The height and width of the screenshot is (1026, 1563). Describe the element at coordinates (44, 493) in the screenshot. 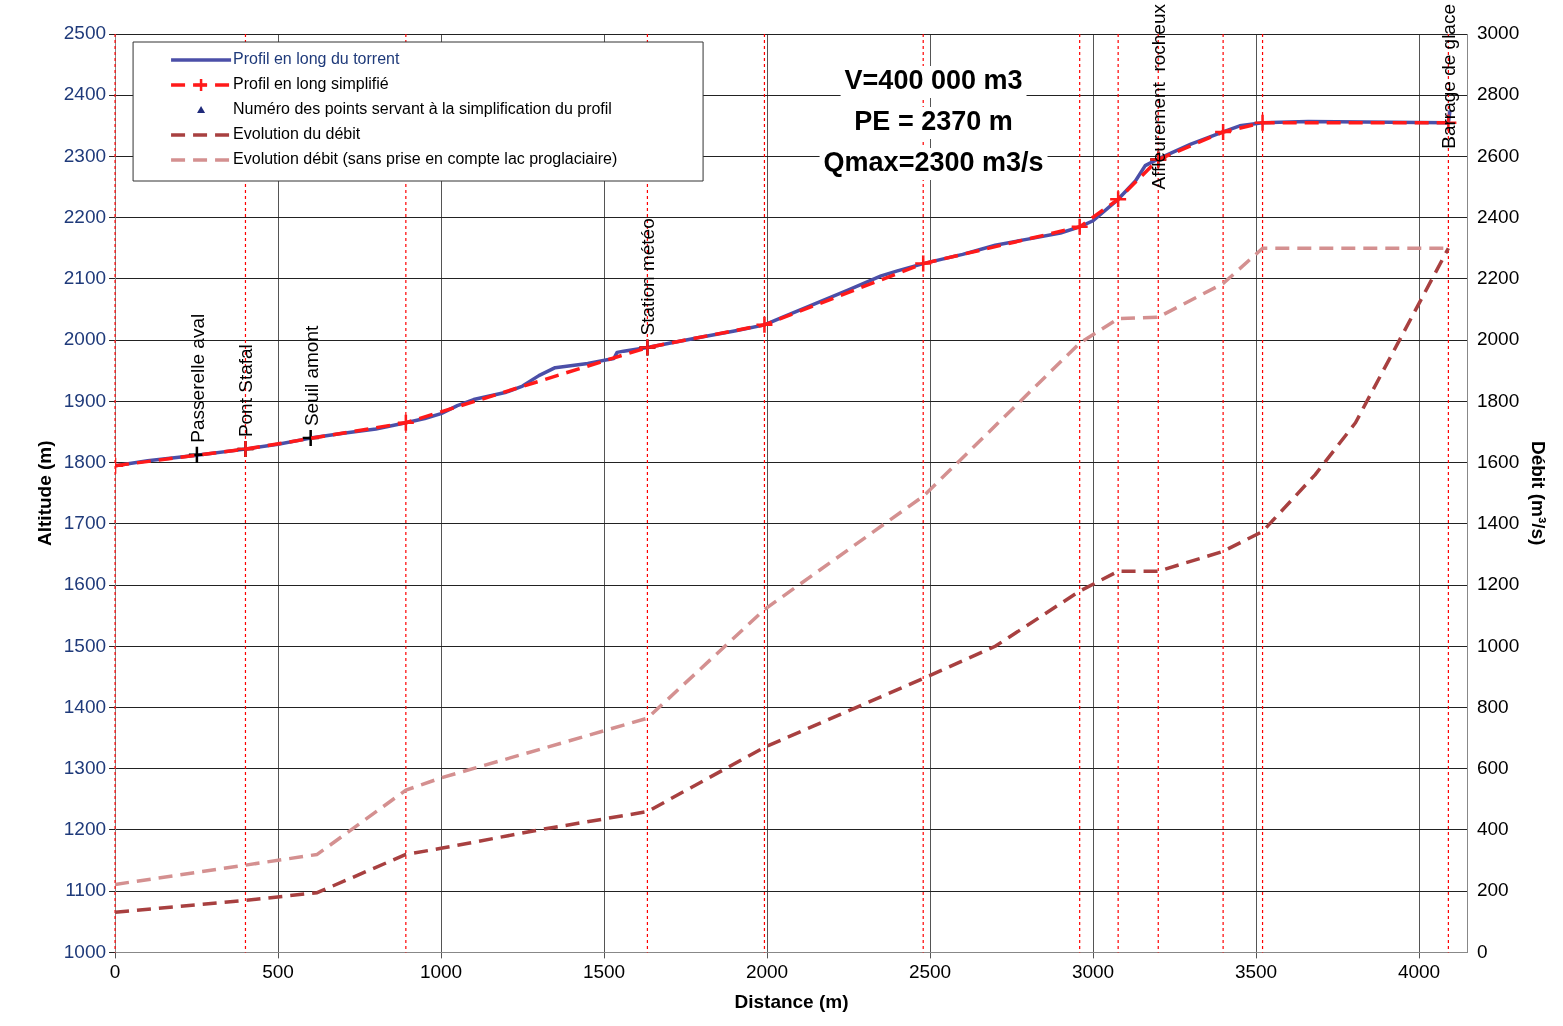

I see `y-axis-title: Altitude (m)` at that location.